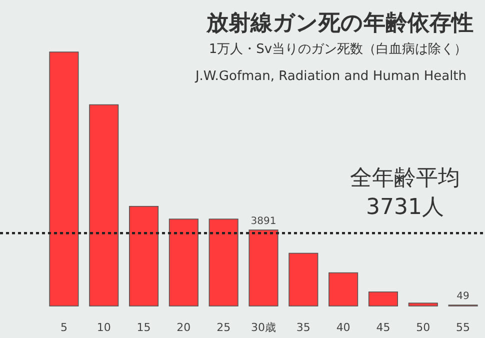 This screenshot has width=485, height=338. What do you see at coordinates (383, 327) in the screenshot?
I see `x-tick-label: 45` at bounding box center [383, 327].